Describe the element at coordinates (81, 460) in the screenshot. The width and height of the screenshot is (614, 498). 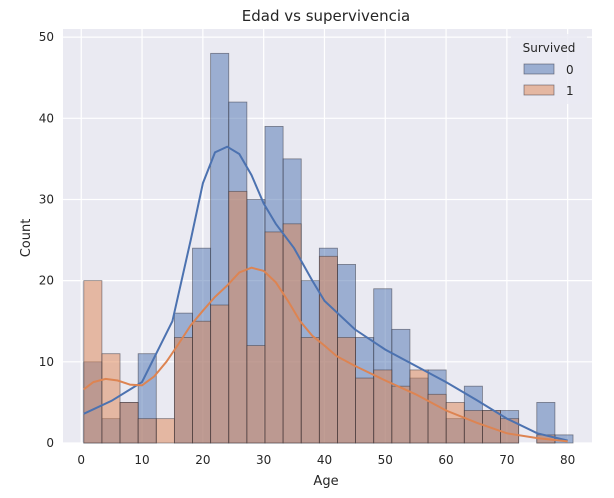
I see `x-tick-label: 0` at that location.